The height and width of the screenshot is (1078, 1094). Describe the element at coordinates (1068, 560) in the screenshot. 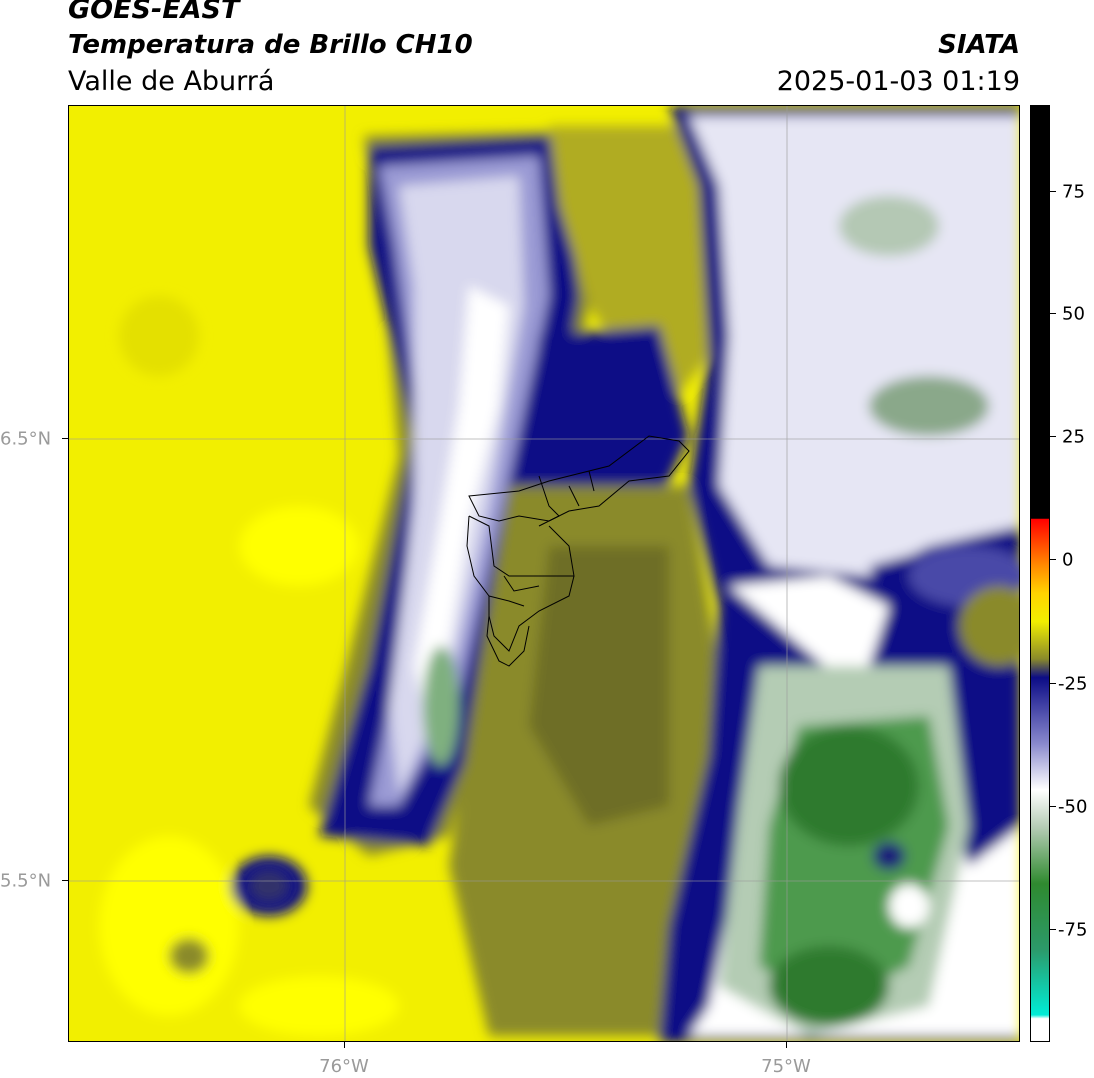

I see `colorbar-label-0: 0` at that location.